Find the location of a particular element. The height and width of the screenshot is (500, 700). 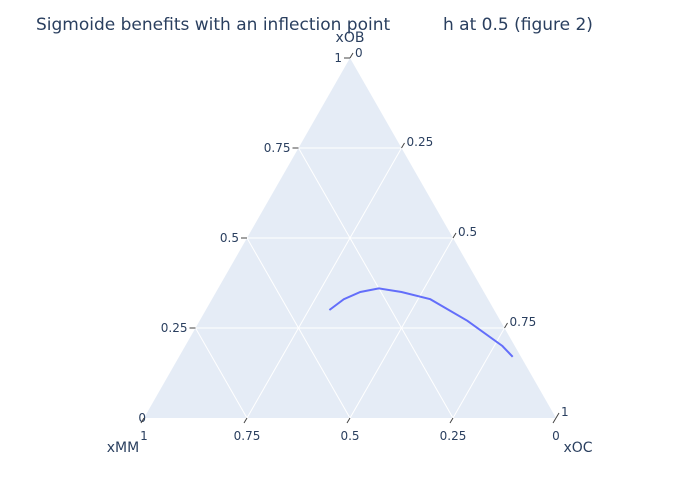

c-axis-apex-tickmark is located at coordinates (351, 55).